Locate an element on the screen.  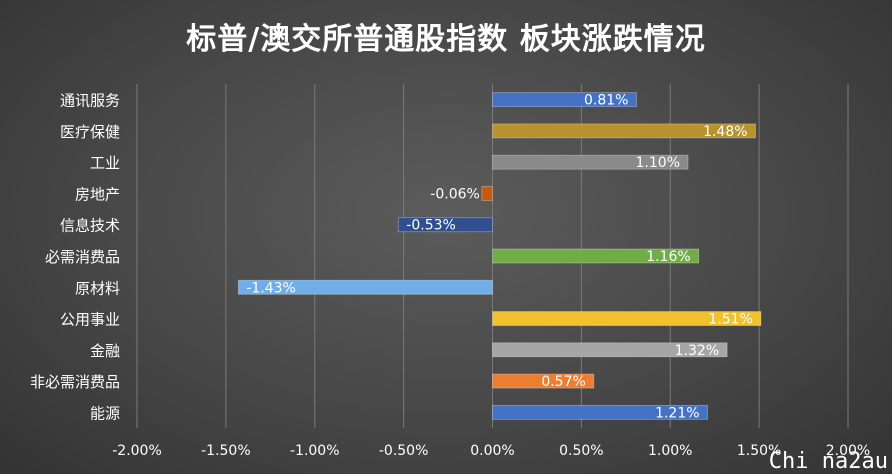
x-tick-label: -1.50% is located at coordinates (226, 451).